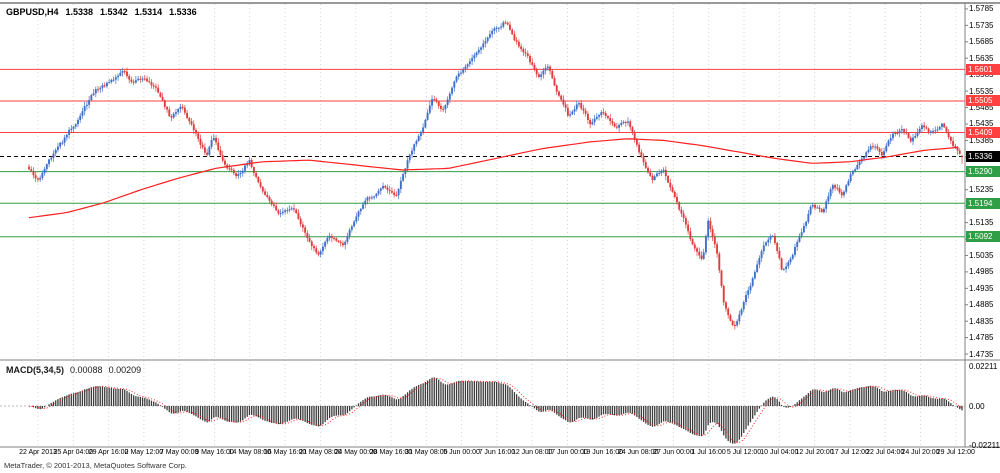 The height and width of the screenshot is (473, 1000). Describe the element at coordinates (179, 452) in the screenshot. I see `time-axis-label: 7 May 00:00` at that location.